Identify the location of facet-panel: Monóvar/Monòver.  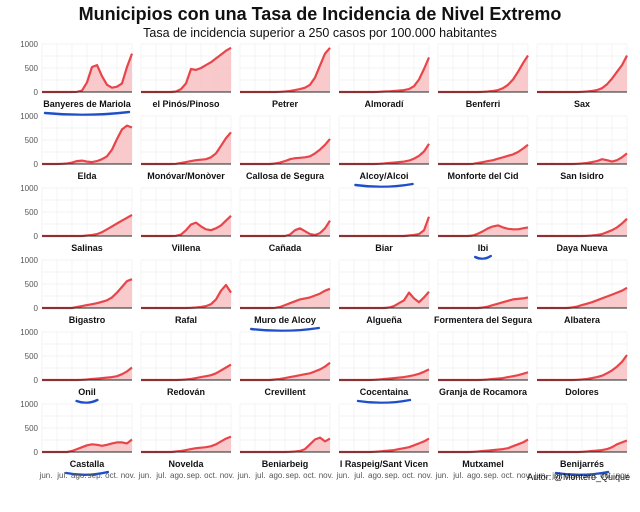
(186, 148).